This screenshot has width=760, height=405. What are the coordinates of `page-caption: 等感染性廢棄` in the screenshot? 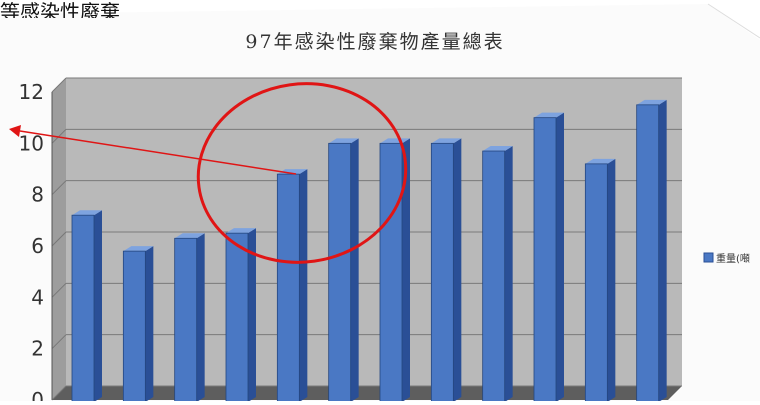 It's located at (60, 9).